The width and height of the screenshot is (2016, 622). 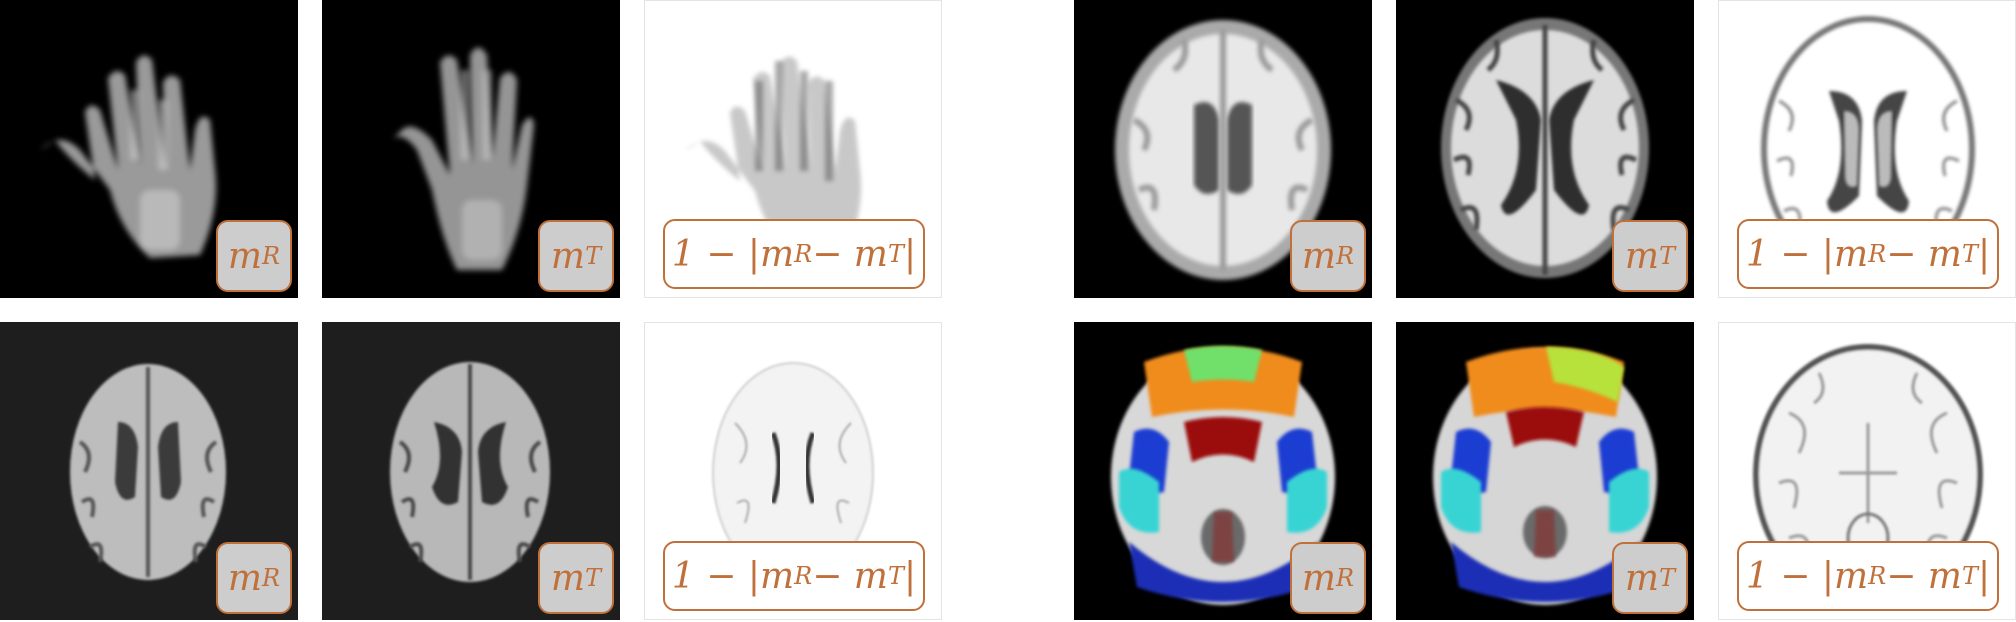 I want to click on hand-difference-image: 1 − |m R − m T |, so click(x=793, y=149).